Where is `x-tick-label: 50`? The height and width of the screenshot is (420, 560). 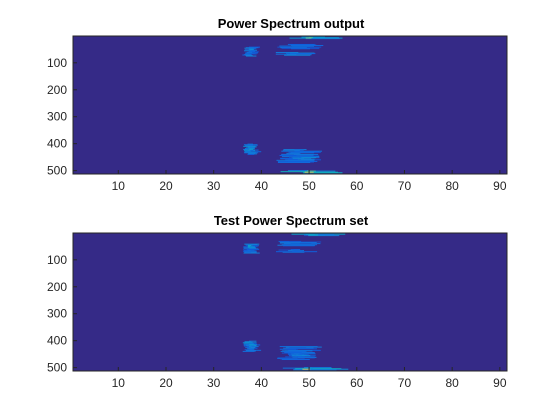
x-tick-label: 50 is located at coordinates (309, 383).